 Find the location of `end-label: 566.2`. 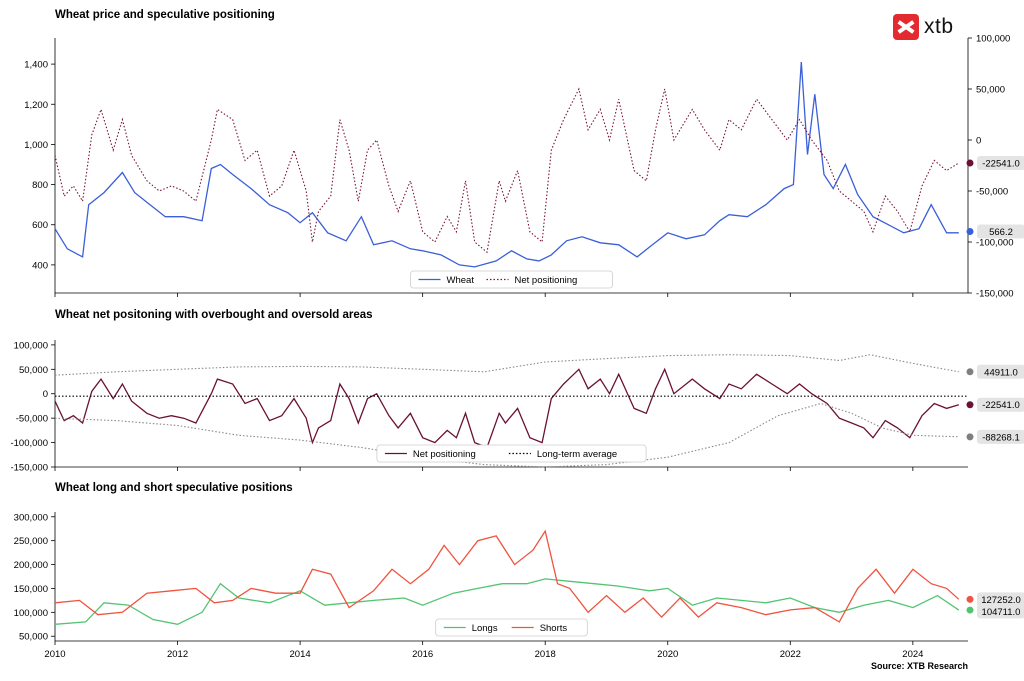

end-label: 566.2 is located at coordinates (1001, 232).